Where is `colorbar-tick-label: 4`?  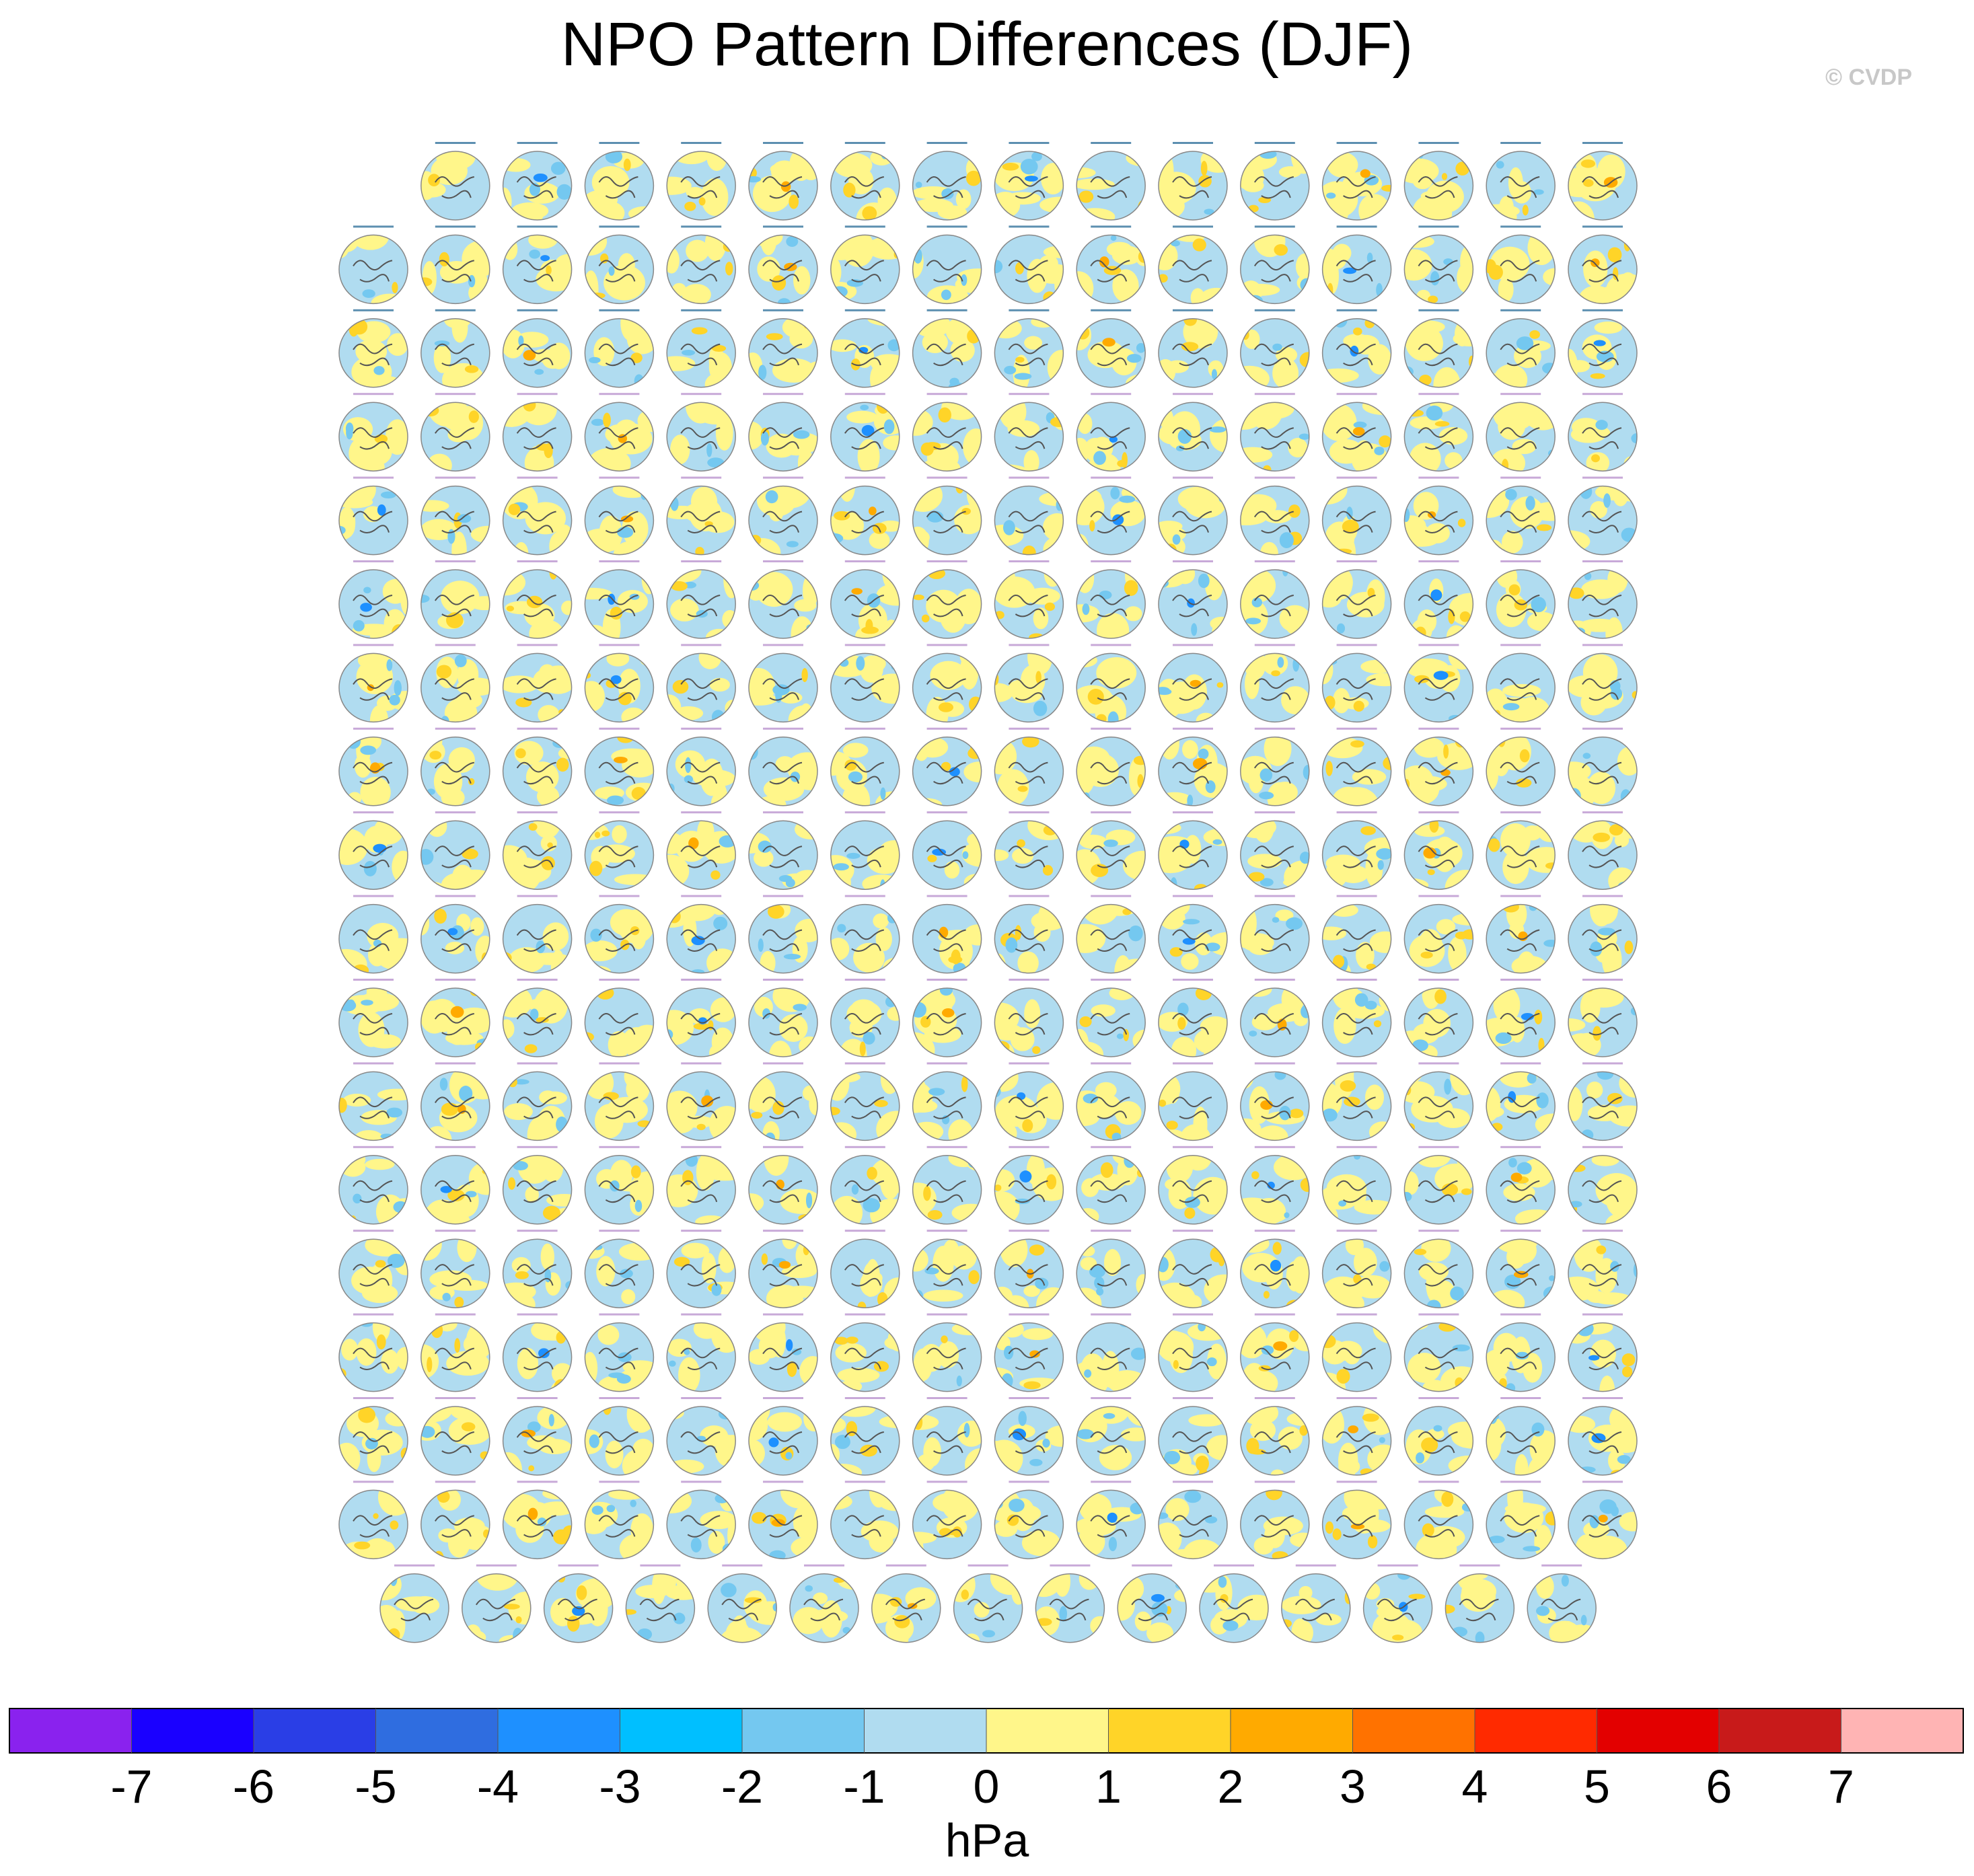
colorbar-tick-label: 4 is located at coordinates (1475, 1787).